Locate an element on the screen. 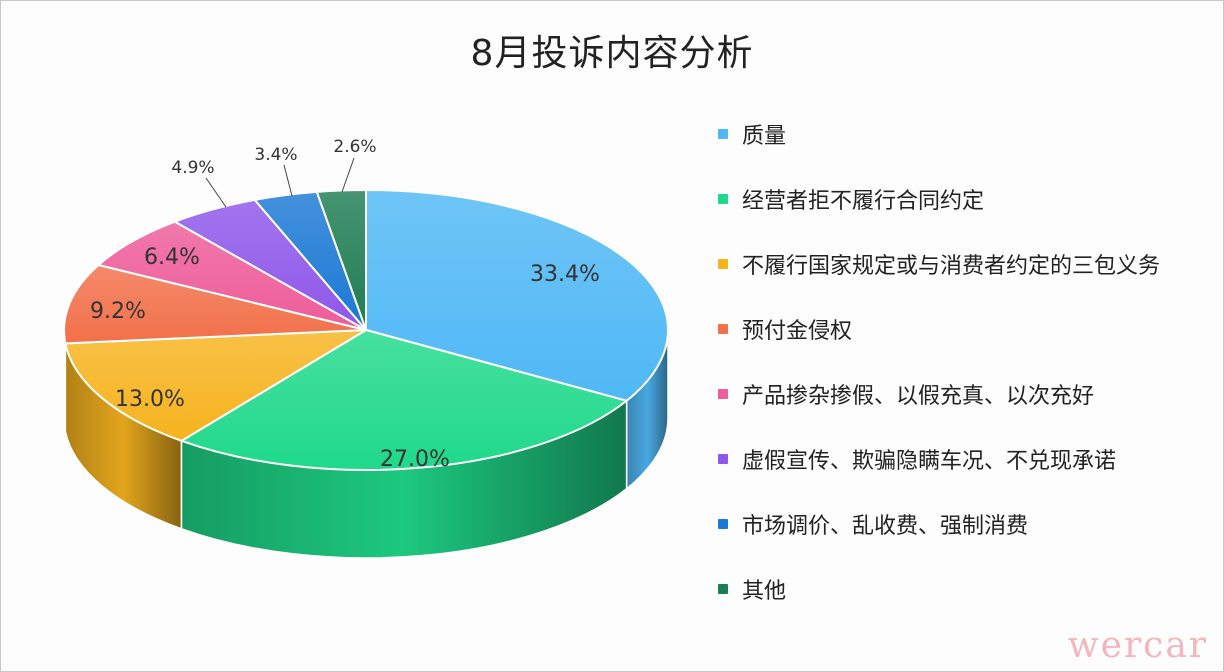 This screenshot has width=1224, height=672. data-label-6: 3.4% is located at coordinates (275, 155).